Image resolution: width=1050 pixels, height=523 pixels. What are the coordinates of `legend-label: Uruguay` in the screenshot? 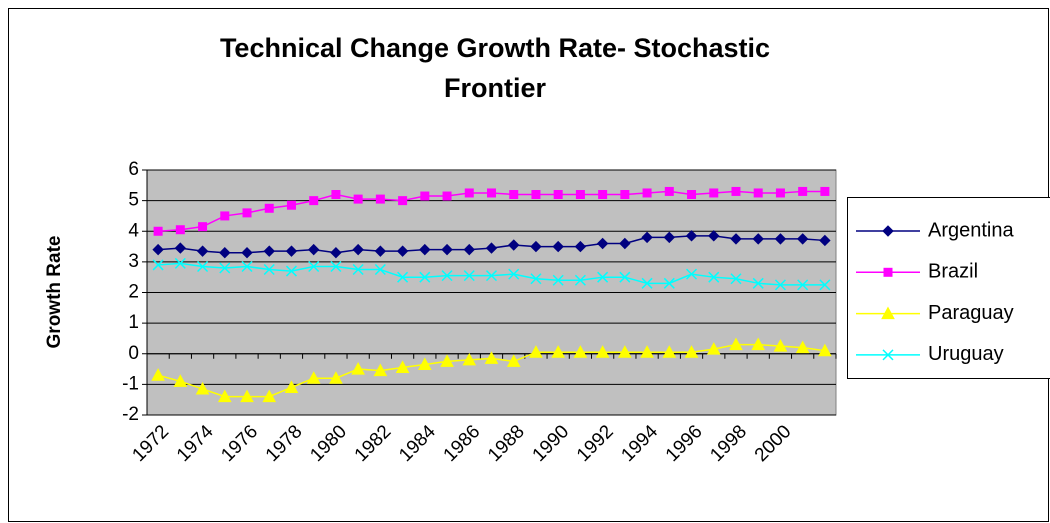 It's located at (966, 354).